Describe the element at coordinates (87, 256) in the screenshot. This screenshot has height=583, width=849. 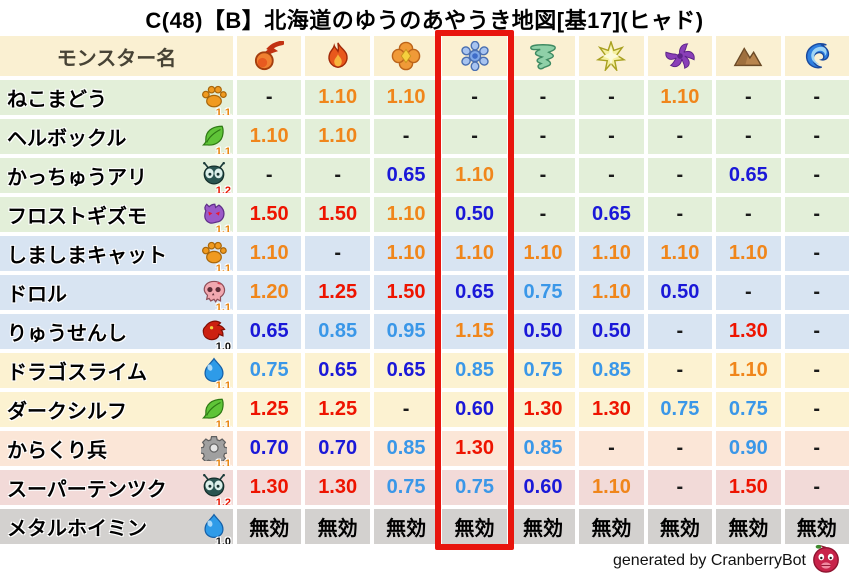
I see `monster-name: しましまキャット` at that location.